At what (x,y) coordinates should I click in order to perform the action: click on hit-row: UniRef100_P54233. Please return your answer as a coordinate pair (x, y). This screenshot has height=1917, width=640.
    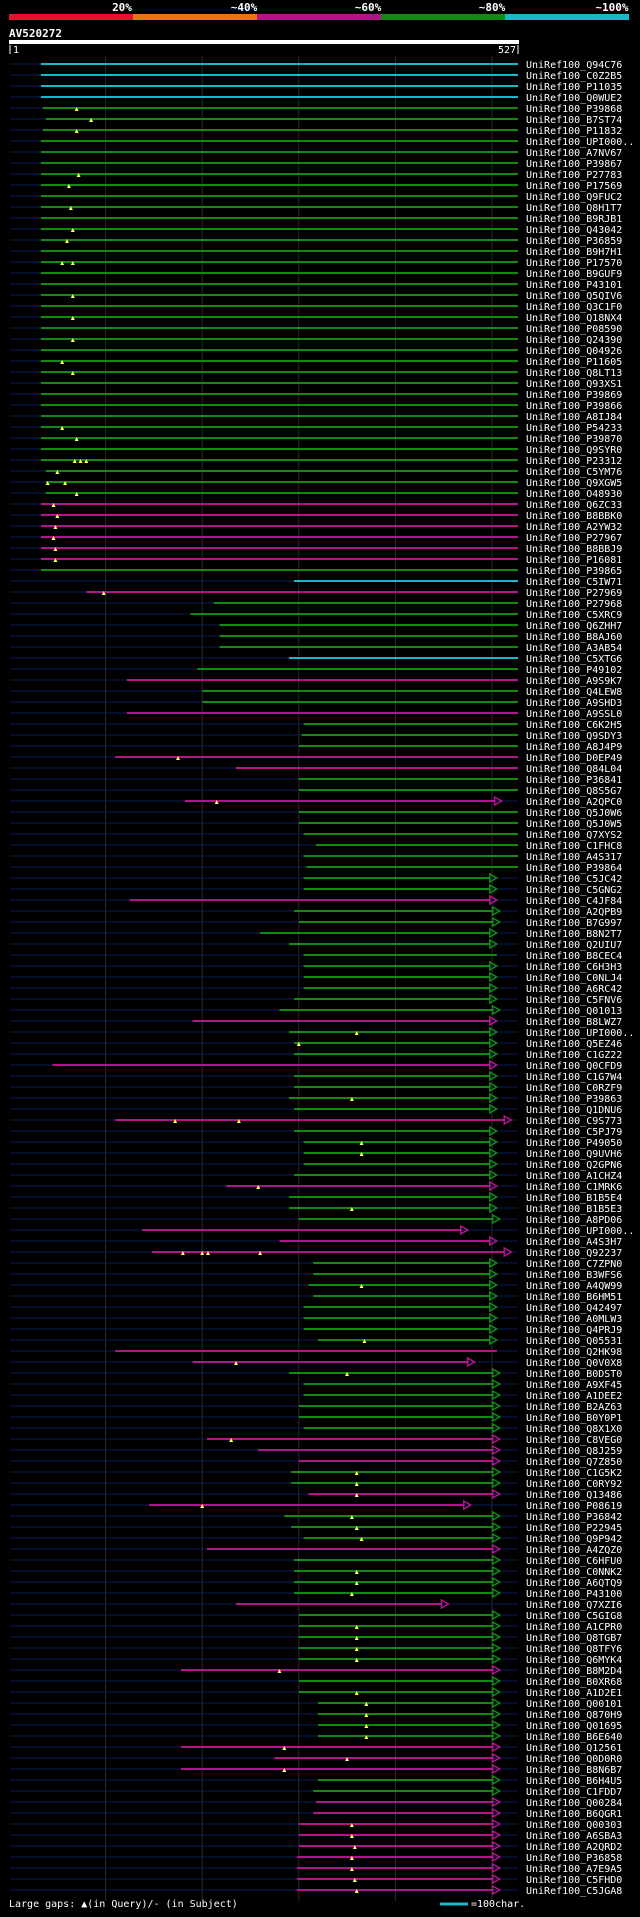
    Looking at the image, I should click on (316, 428).